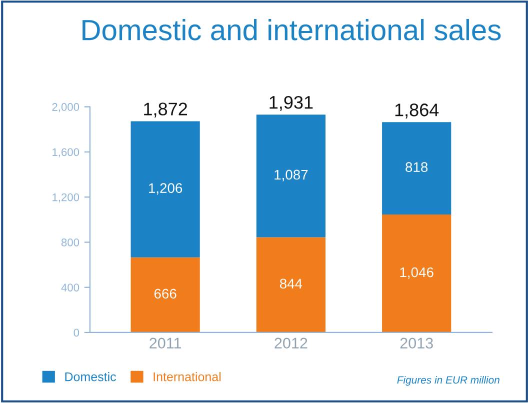 The image size is (529, 403). What do you see at coordinates (165, 110) in the screenshot?
I see `total-label: 1,872` at bounding box center [165, 110].